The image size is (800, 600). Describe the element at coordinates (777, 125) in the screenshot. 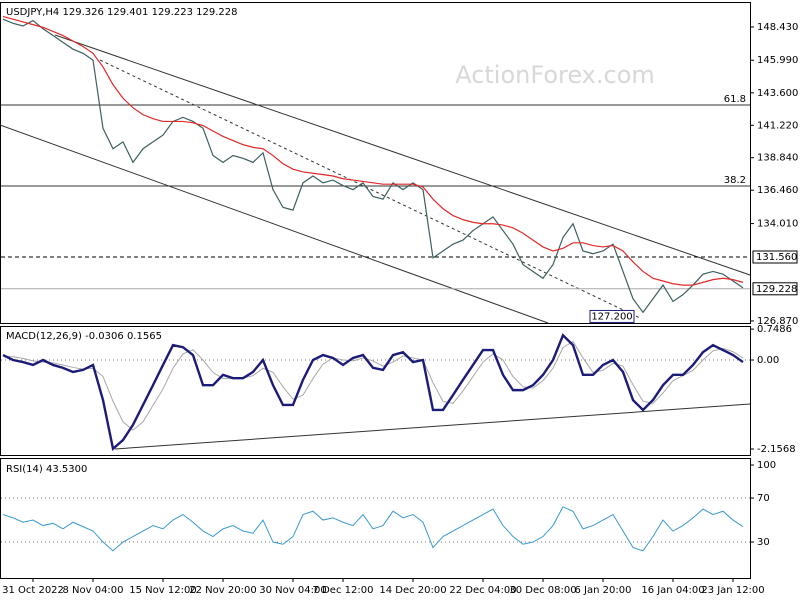

I see `y-tick-label: 141.220` at that location.